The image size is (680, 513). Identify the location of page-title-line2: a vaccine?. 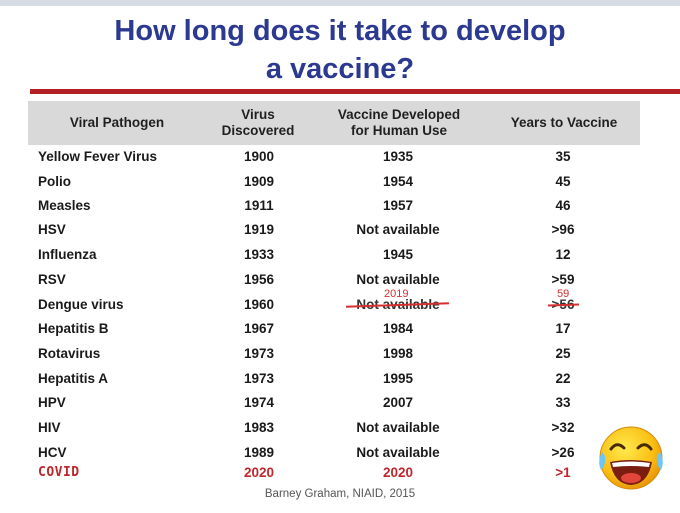
(340, 69).